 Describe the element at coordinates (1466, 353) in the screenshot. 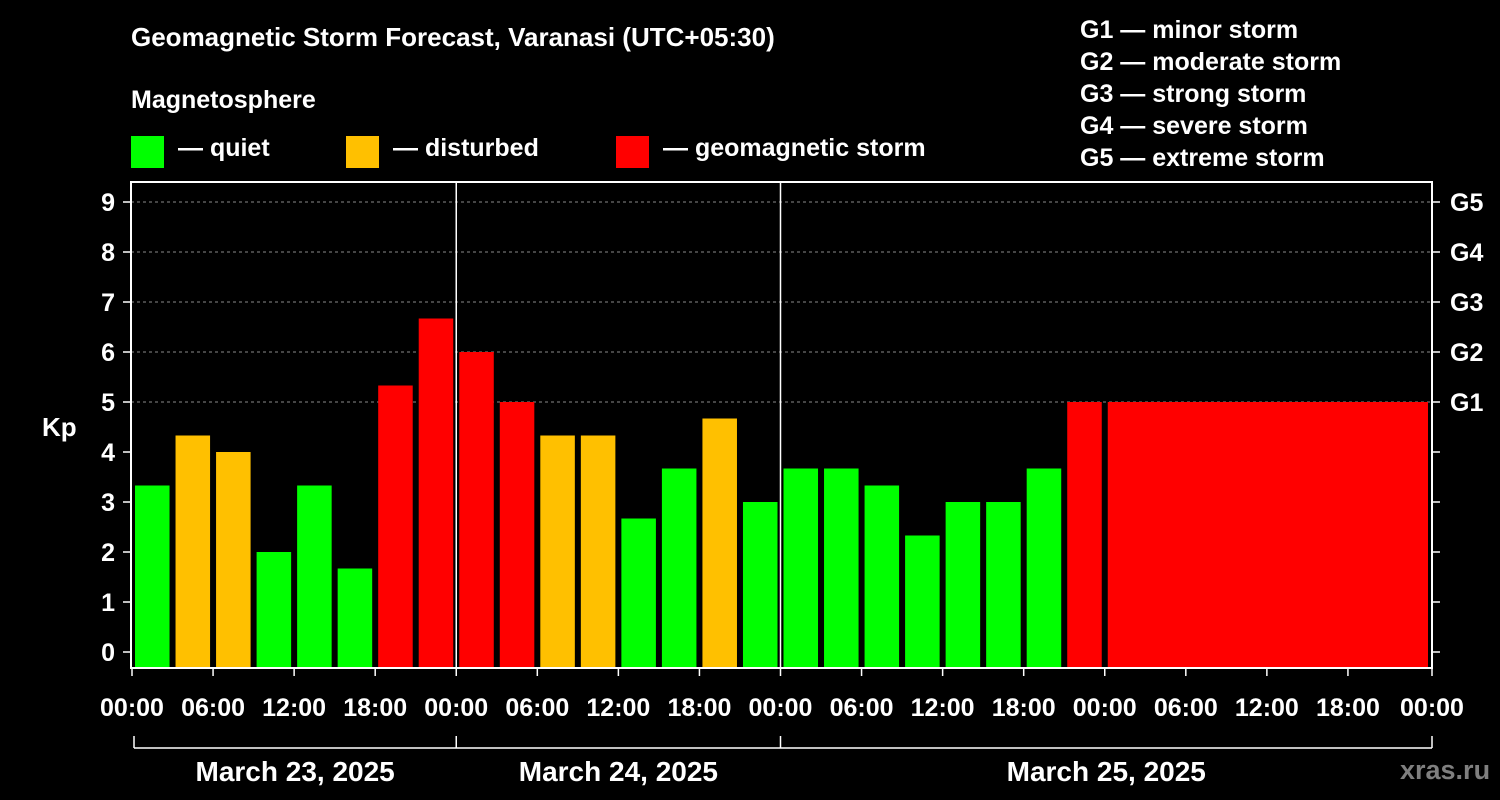

I see `g-scale-label: G2` at that location.